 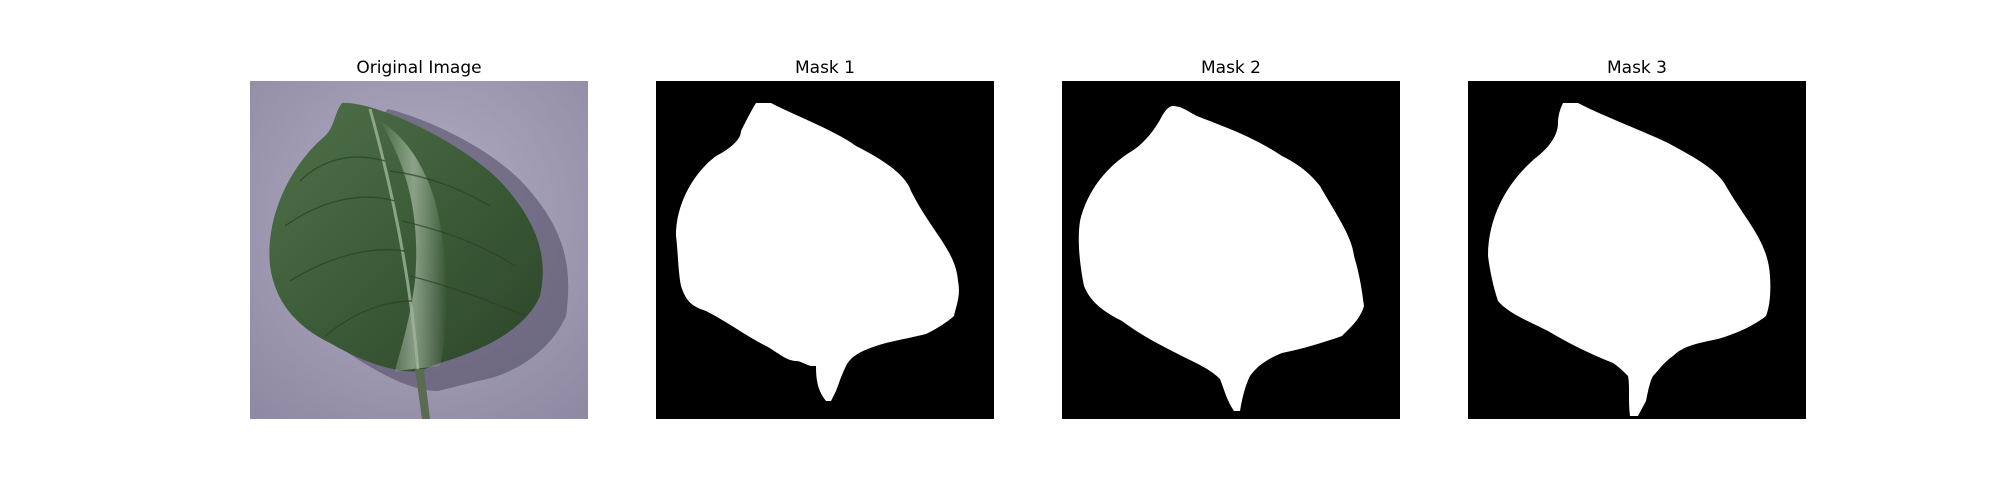 What do you see at coordinates (419, 68) in the screenshot?
I see `panel-title: Original Image` at bounding box center [419, 68].